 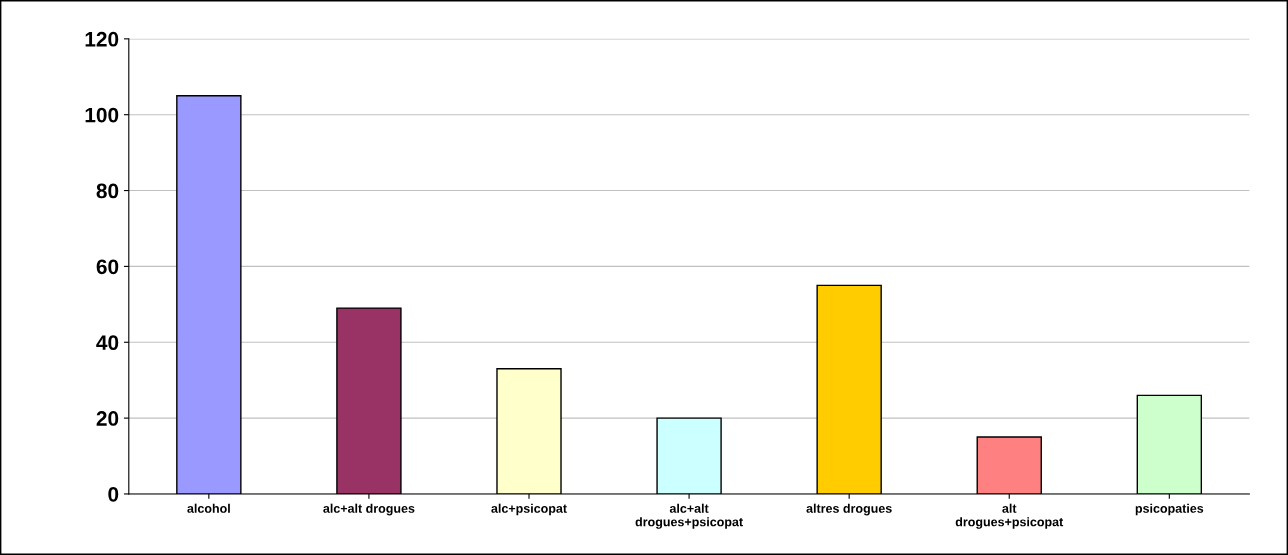 What do you see at coordinates (107, 342) in the screenshot?
I see `y-tick-label: 40` at bounding box center [107, 342].